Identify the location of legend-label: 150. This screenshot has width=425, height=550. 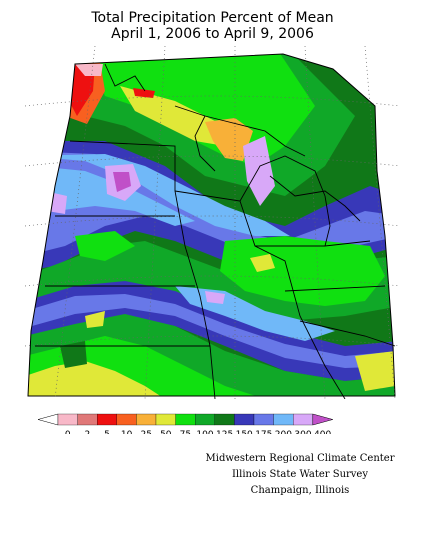
(244, 432).